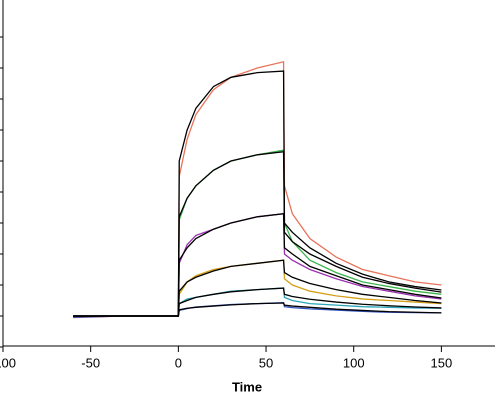 The image size is (495, 400). I want to click on x-tick-label: 150, so click(442, 362).